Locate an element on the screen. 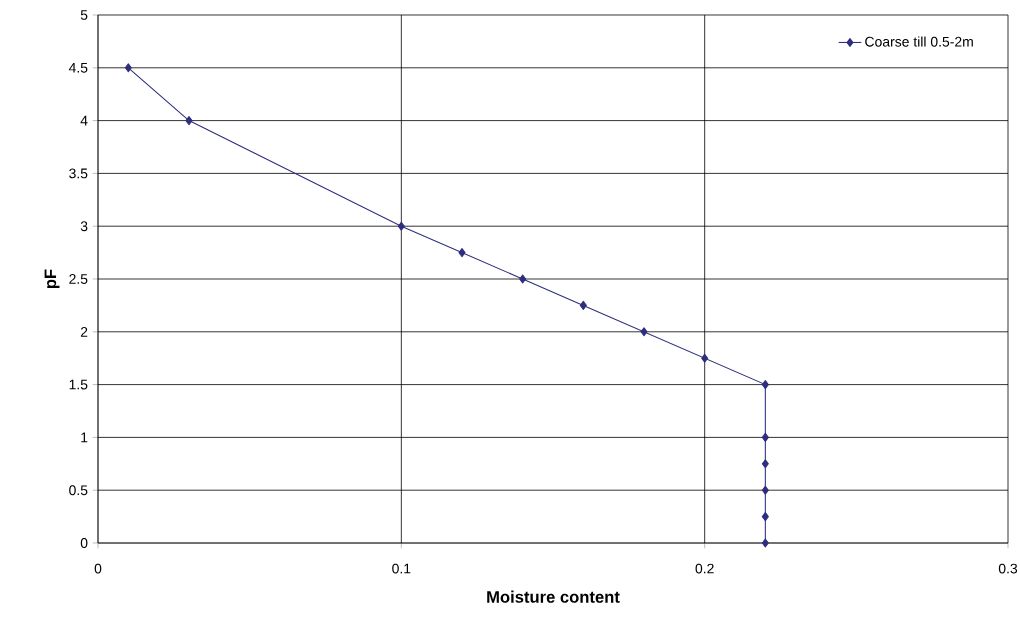  y-tick-label: 0 is located at coordinates (84, 543).